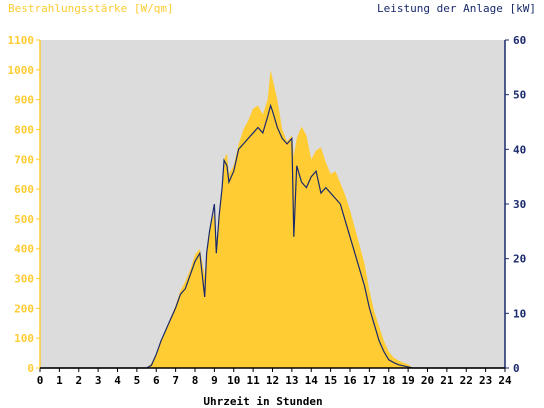  I want to click on y-left-tick-label: 600, so click(24, 189).